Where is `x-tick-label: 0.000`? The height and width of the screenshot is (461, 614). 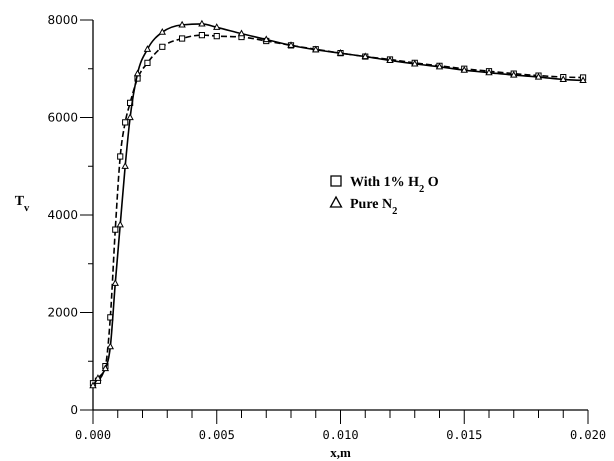 x-tick-label: 0.000 is located at coordinates (93, 435).